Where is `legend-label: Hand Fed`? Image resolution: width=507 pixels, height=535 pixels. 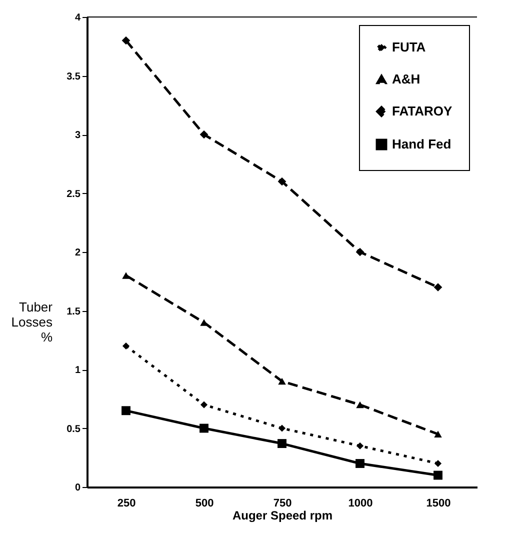
legend-label: Hand Fed is located at coordinates (422, 144).